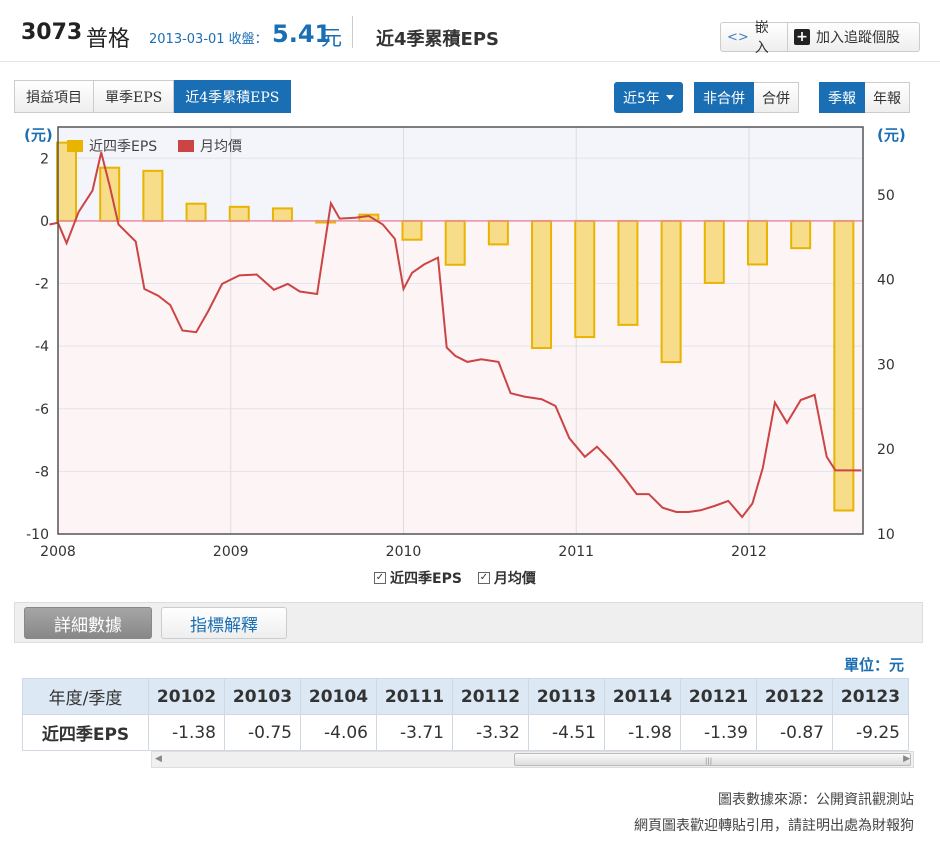  Describe the element at coordinates (331, 38) in the screenshot. I see `price-unit: 元` at that location.